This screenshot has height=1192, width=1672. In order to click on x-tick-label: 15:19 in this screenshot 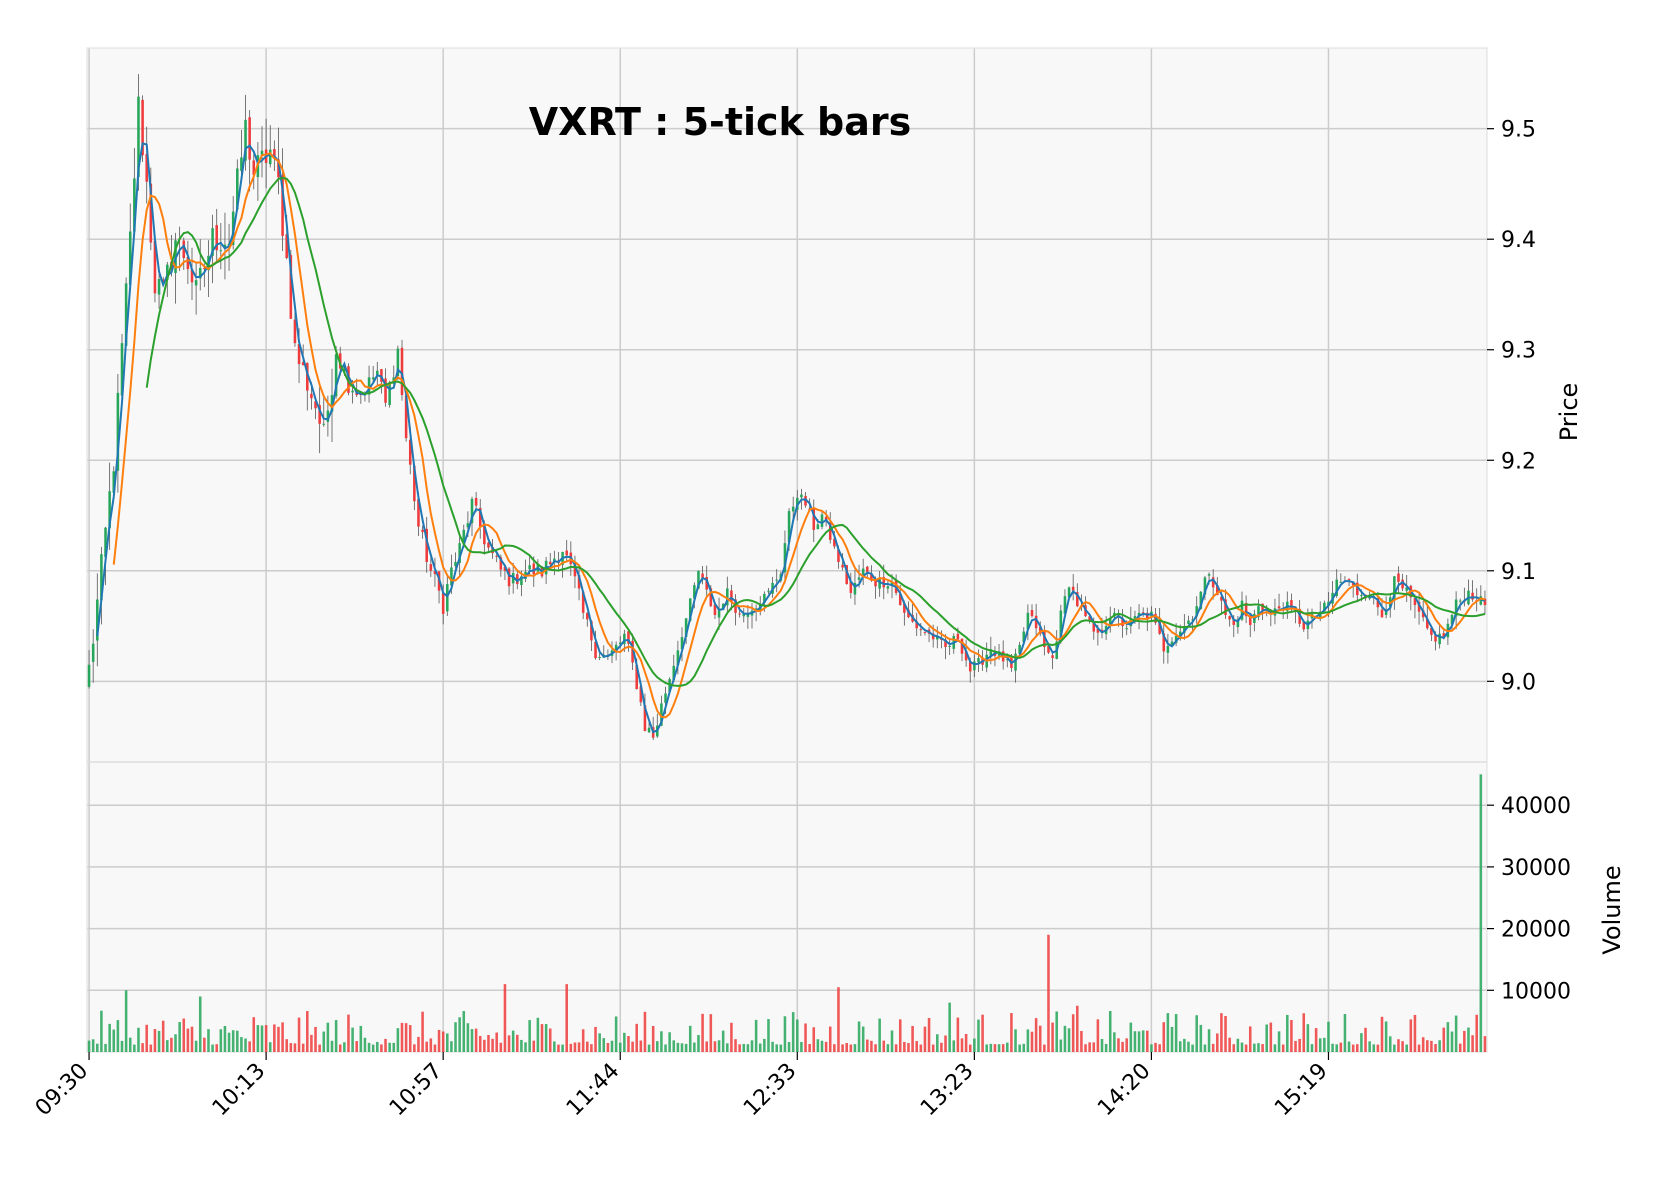, I will do `click(1301, 1090)`.